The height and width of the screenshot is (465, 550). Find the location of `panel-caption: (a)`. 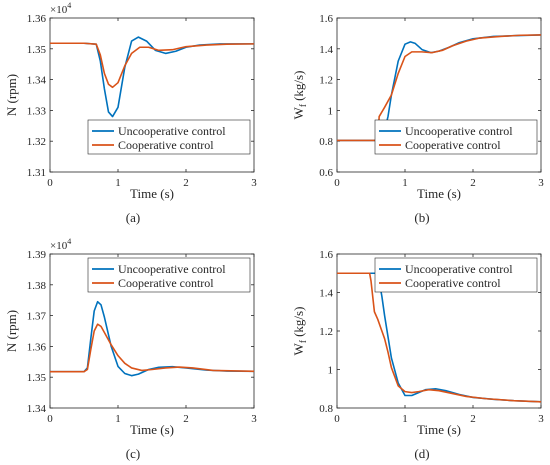

panel-caption: (a) is located at coordinates (133, 217).